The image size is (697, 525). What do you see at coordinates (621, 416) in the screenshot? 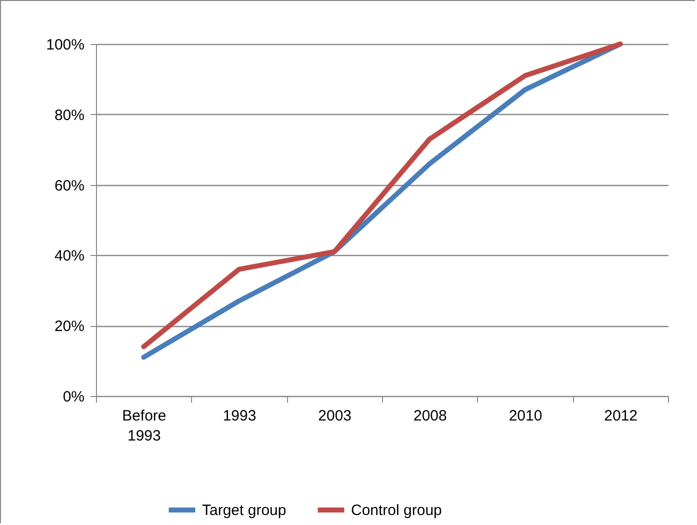
I see `x-tick-label: 2012` at bounding box center [621, 416].